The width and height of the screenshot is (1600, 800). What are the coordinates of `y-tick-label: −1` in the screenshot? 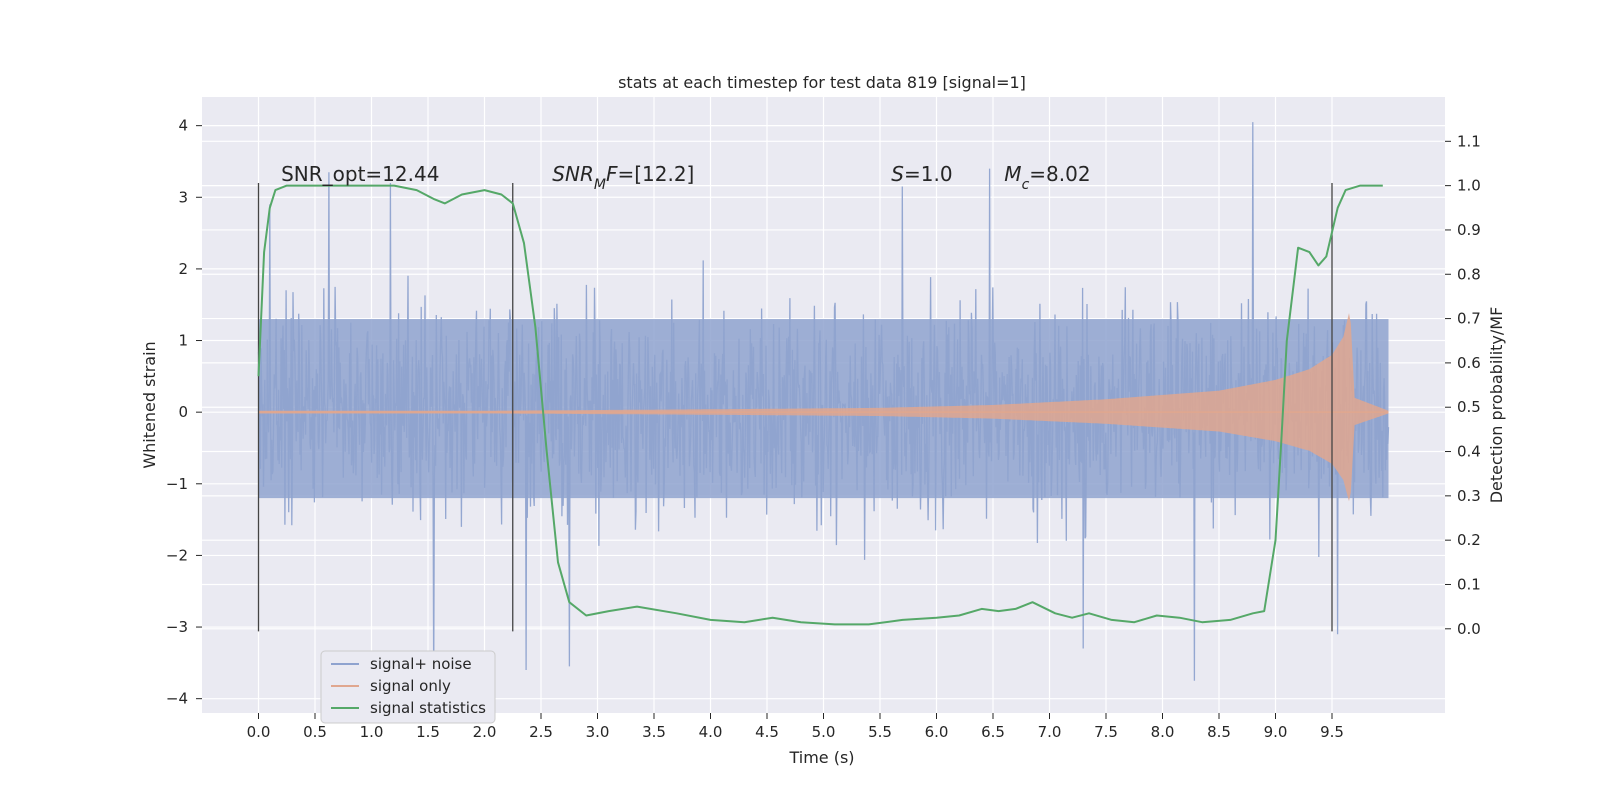 It's located at (177, 484).